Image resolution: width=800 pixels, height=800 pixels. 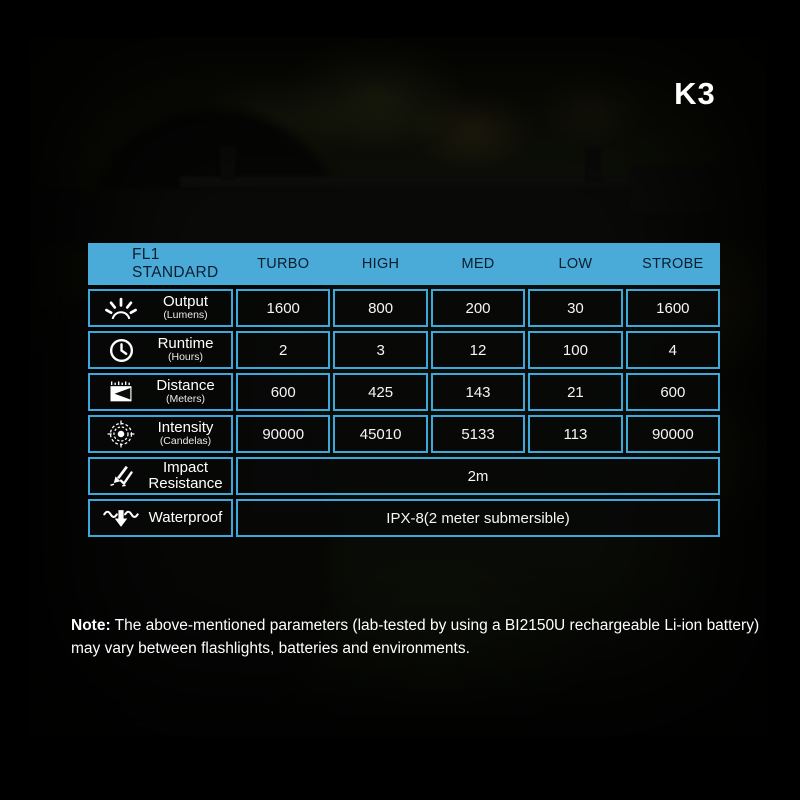 What do you see at coordinates (175, 263) in the screenshot?
I see `header-fl1-standard: FL1 STANDARD` at bounding box center [175, 263].